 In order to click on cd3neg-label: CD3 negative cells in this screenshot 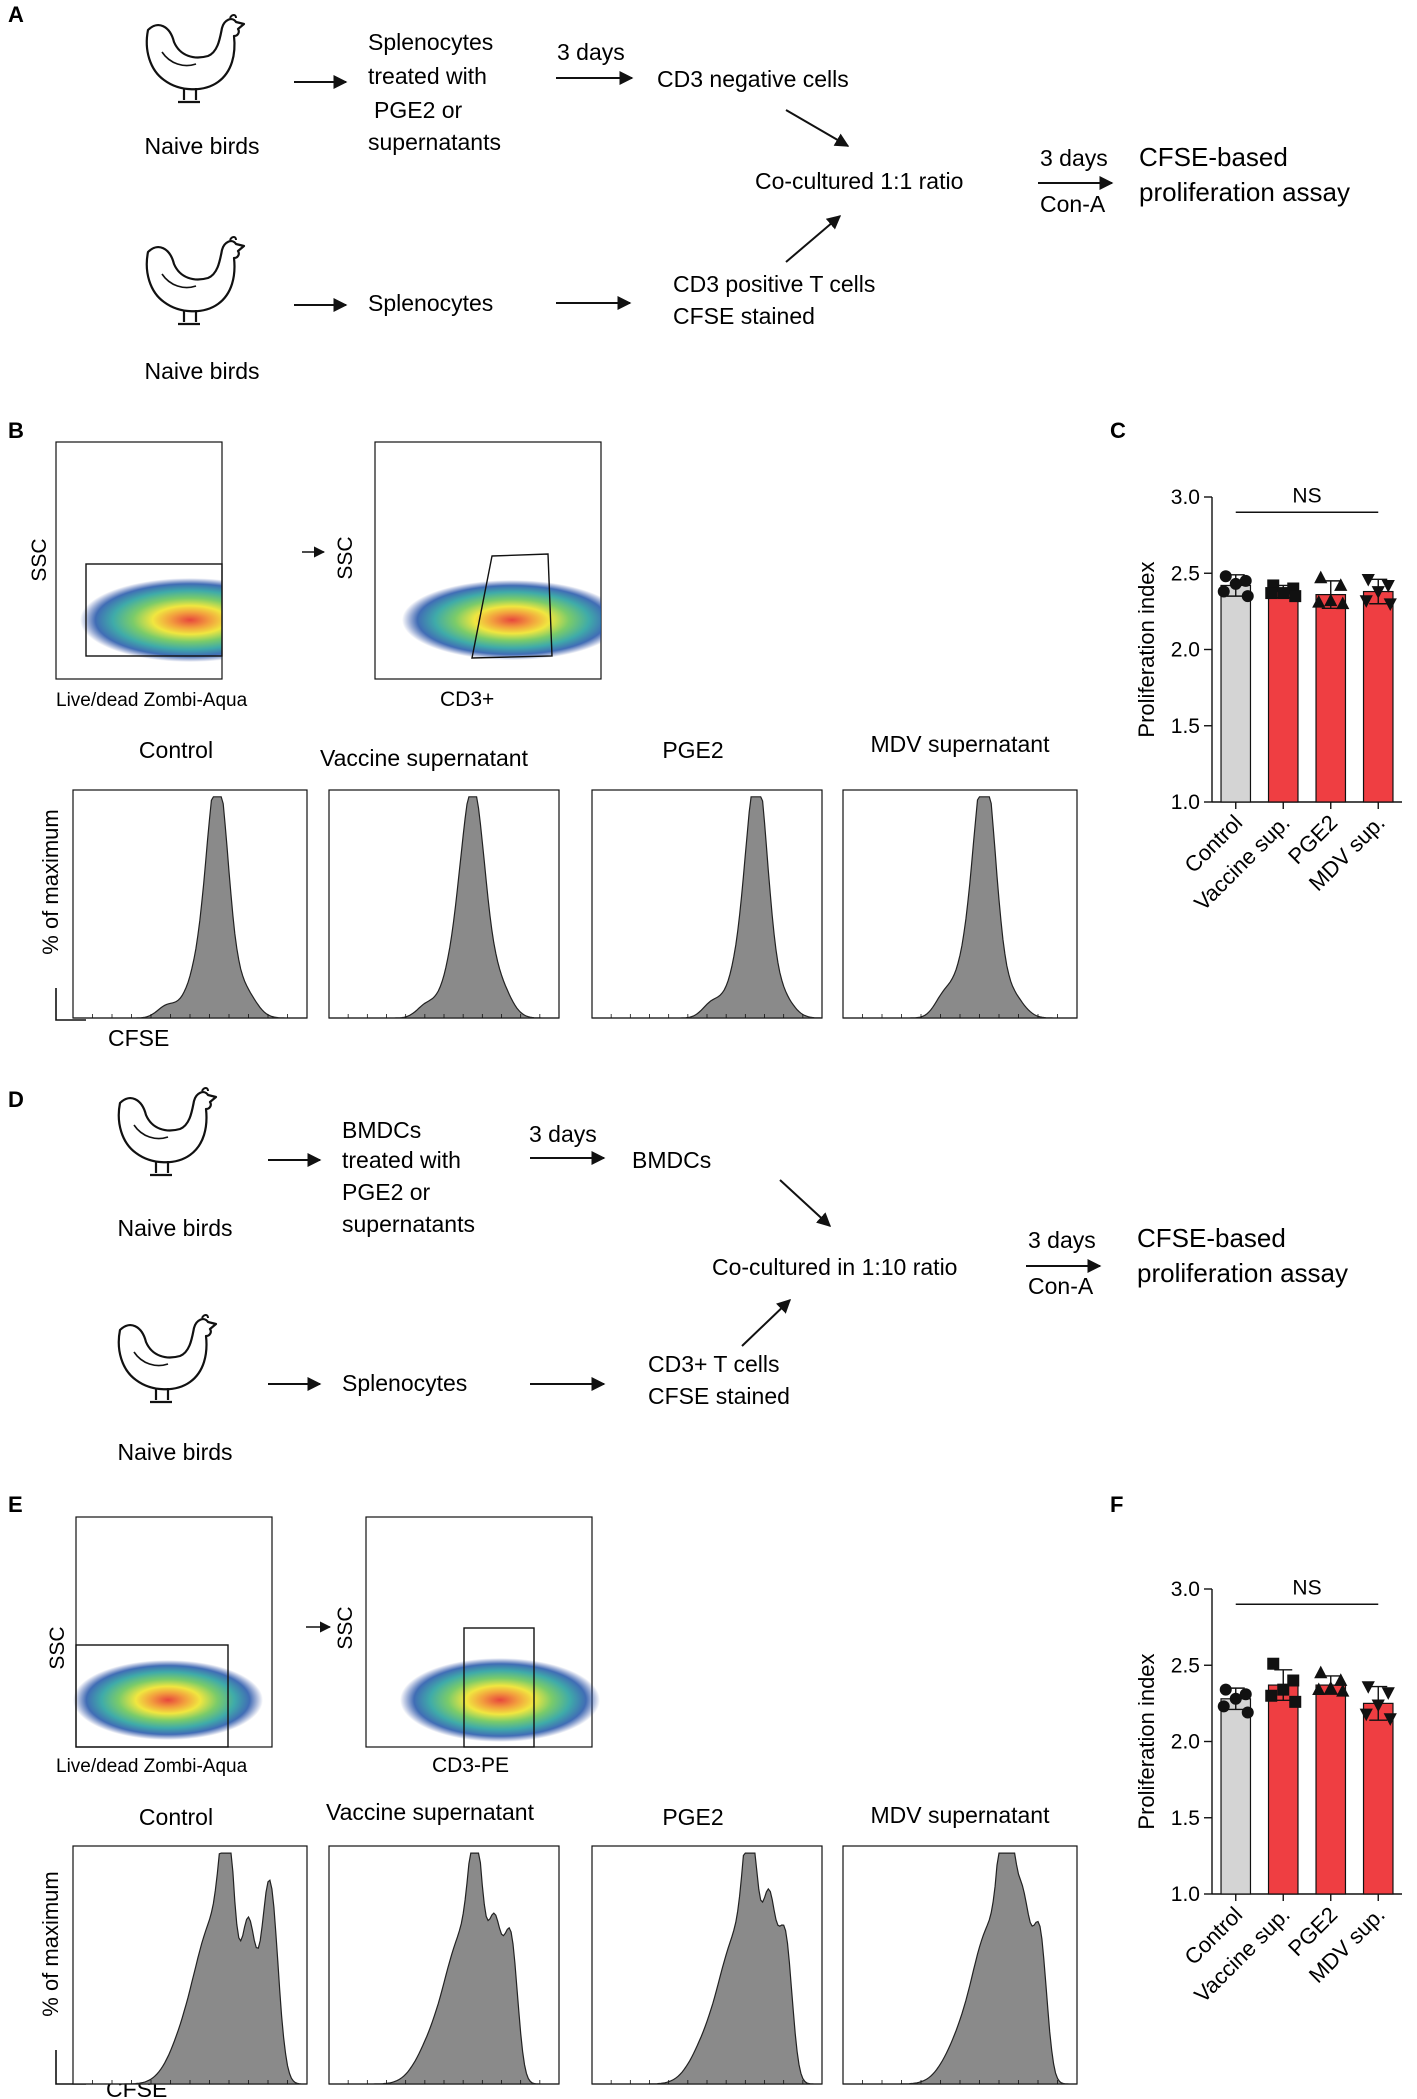, I will do `click(753, 79)`.